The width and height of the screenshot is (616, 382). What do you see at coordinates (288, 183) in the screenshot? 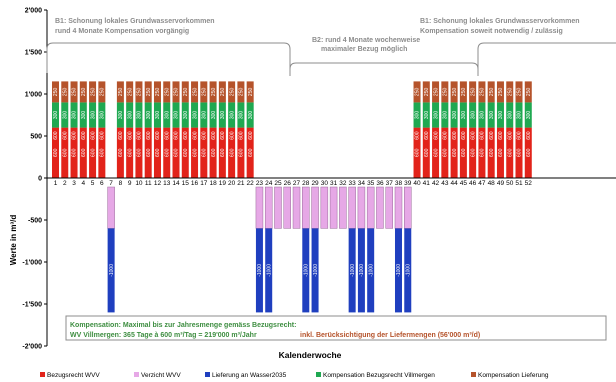
I see `x-tick-label: 26` at bounding box center [288, 183].